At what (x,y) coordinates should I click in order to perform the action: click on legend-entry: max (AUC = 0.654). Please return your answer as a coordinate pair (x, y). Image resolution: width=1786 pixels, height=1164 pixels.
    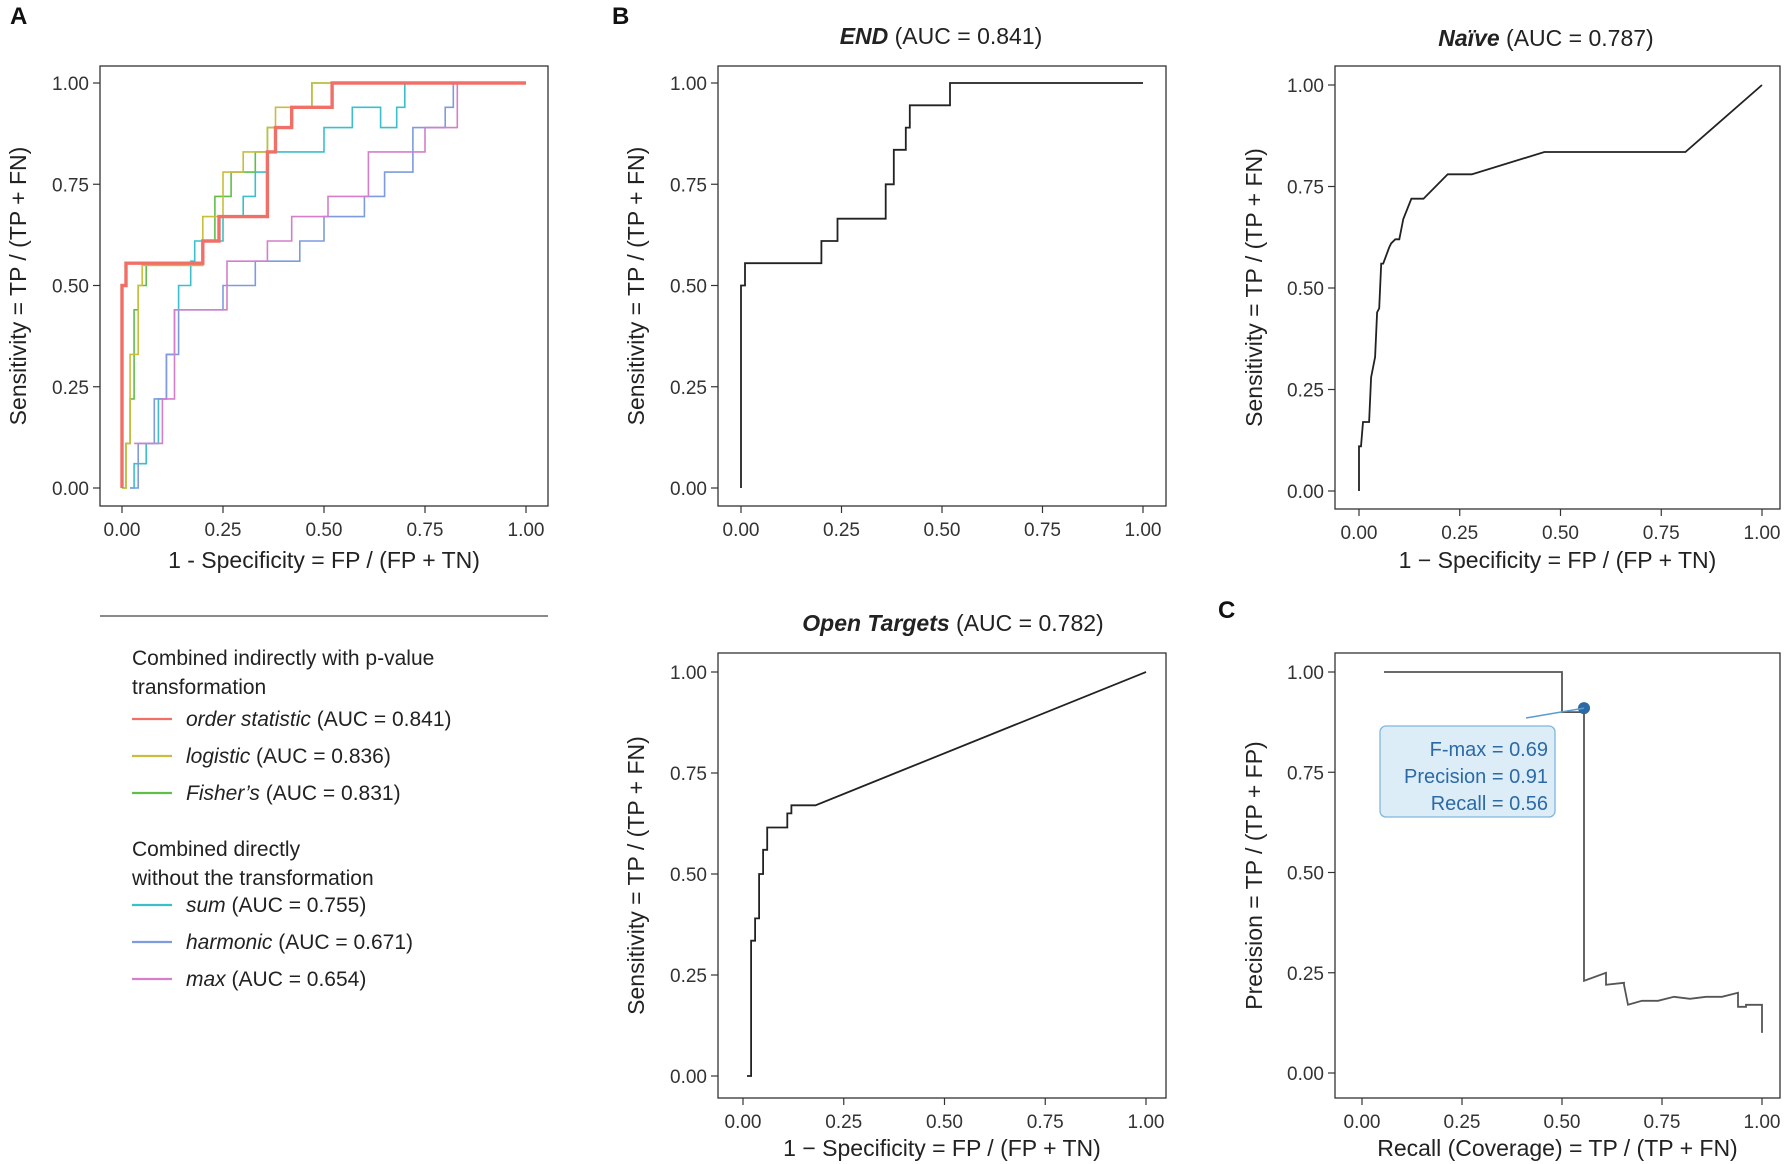
    Looking at the image, I should click on (276, 979).